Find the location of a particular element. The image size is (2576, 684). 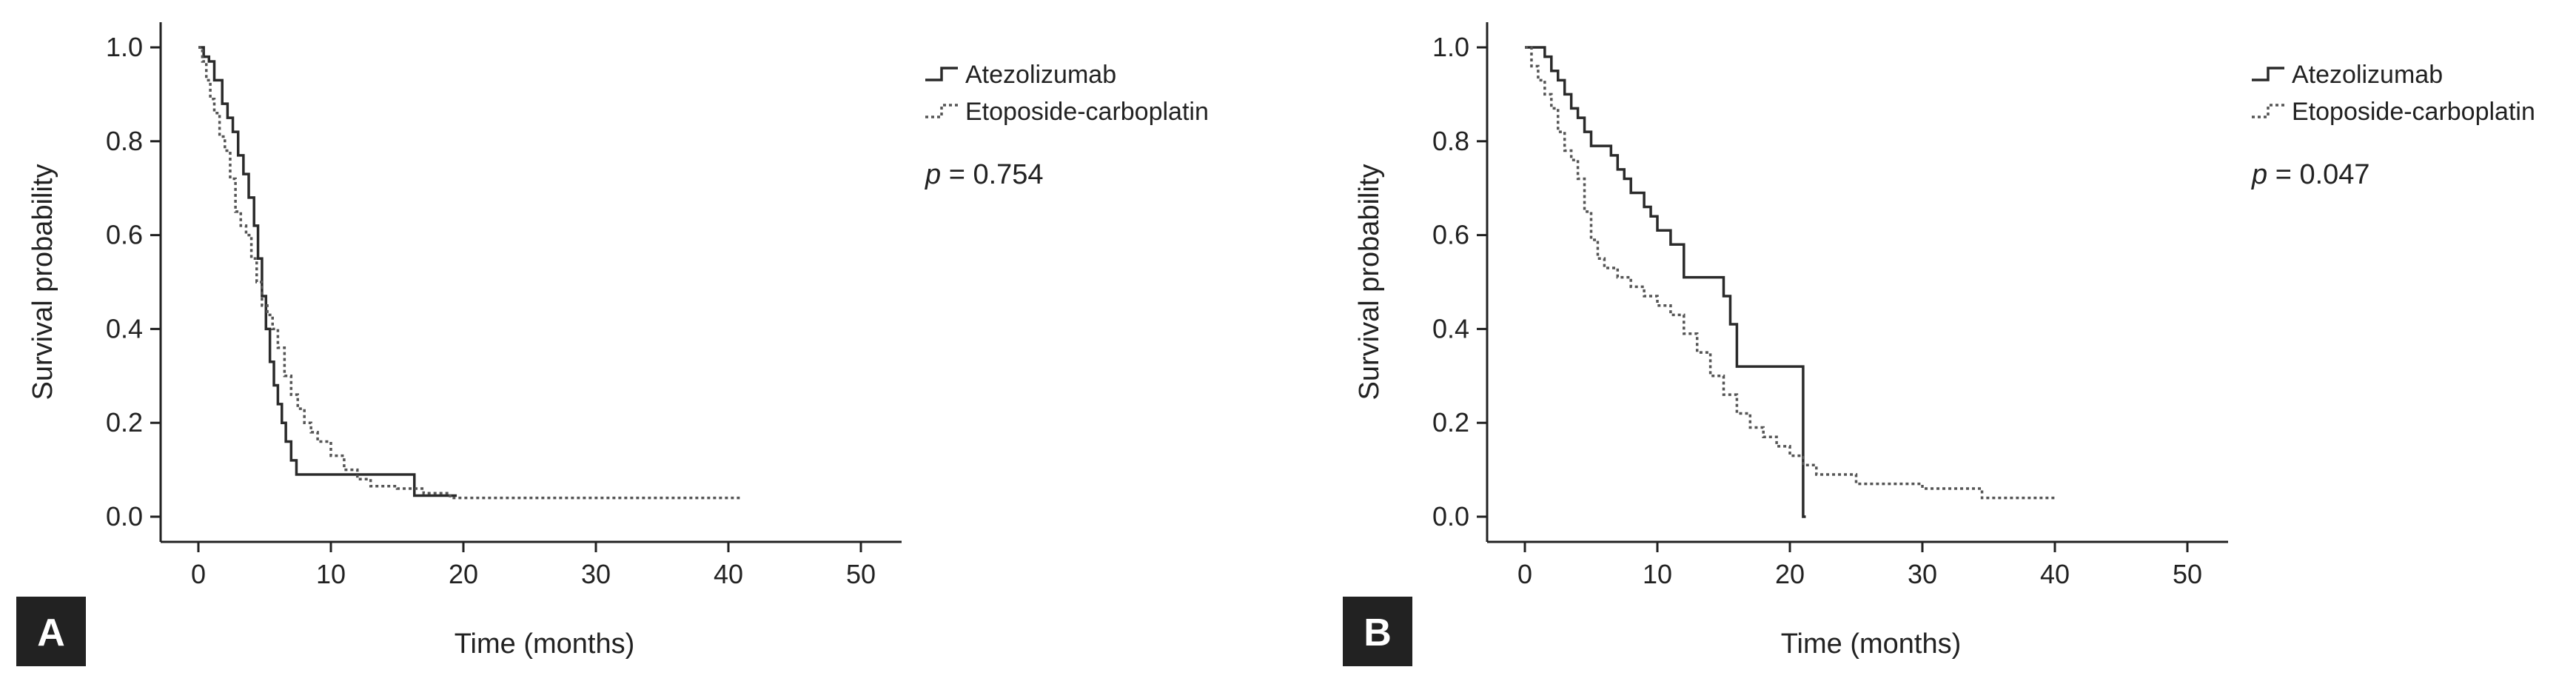

panel-label-badge: B is located at coordinates (1377, 631).